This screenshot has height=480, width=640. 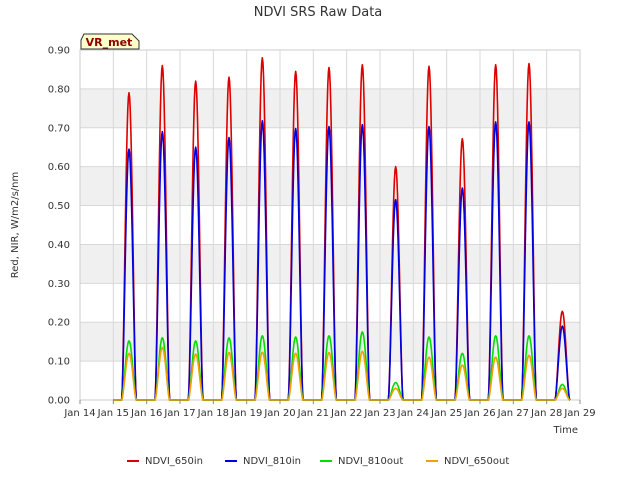 I want to click on series-line-ndvi-650out, so click(x=342, y=373).